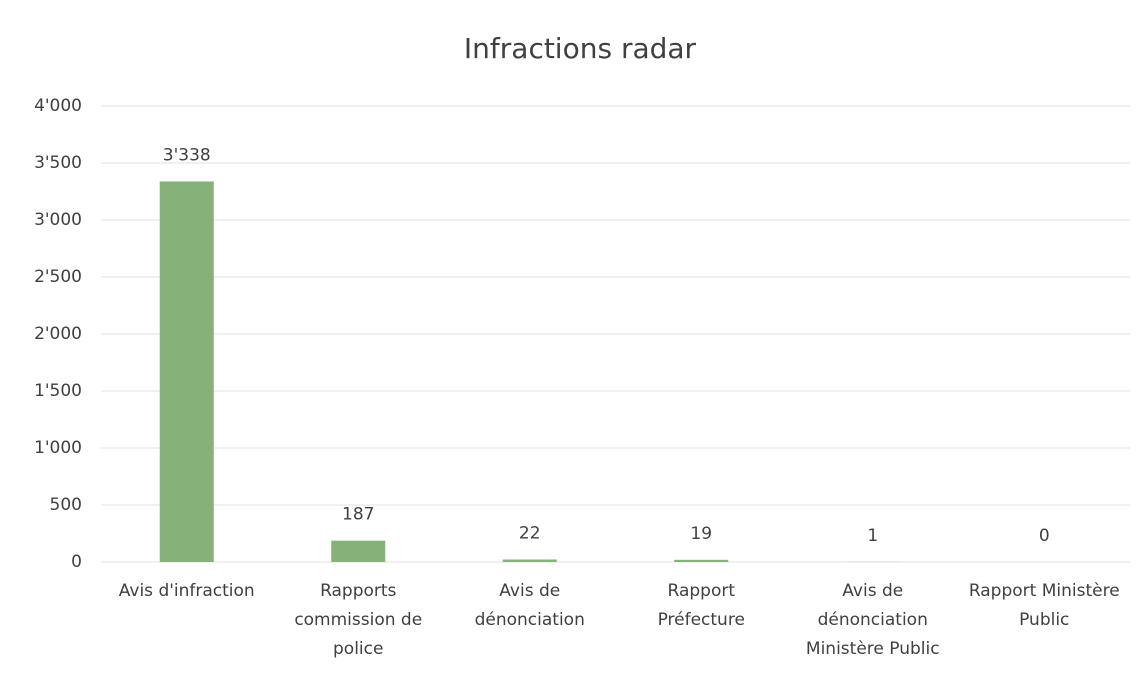 This screenshot has height=674, width=1144. What do you see at coordinates (529, 605) in the screenshot?
I see `x-tick-label: Avis de dénonciation` at bounding box center [529, 605].